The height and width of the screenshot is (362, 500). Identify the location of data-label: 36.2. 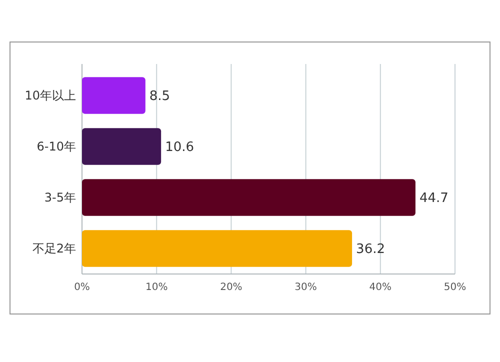
(371, 250).